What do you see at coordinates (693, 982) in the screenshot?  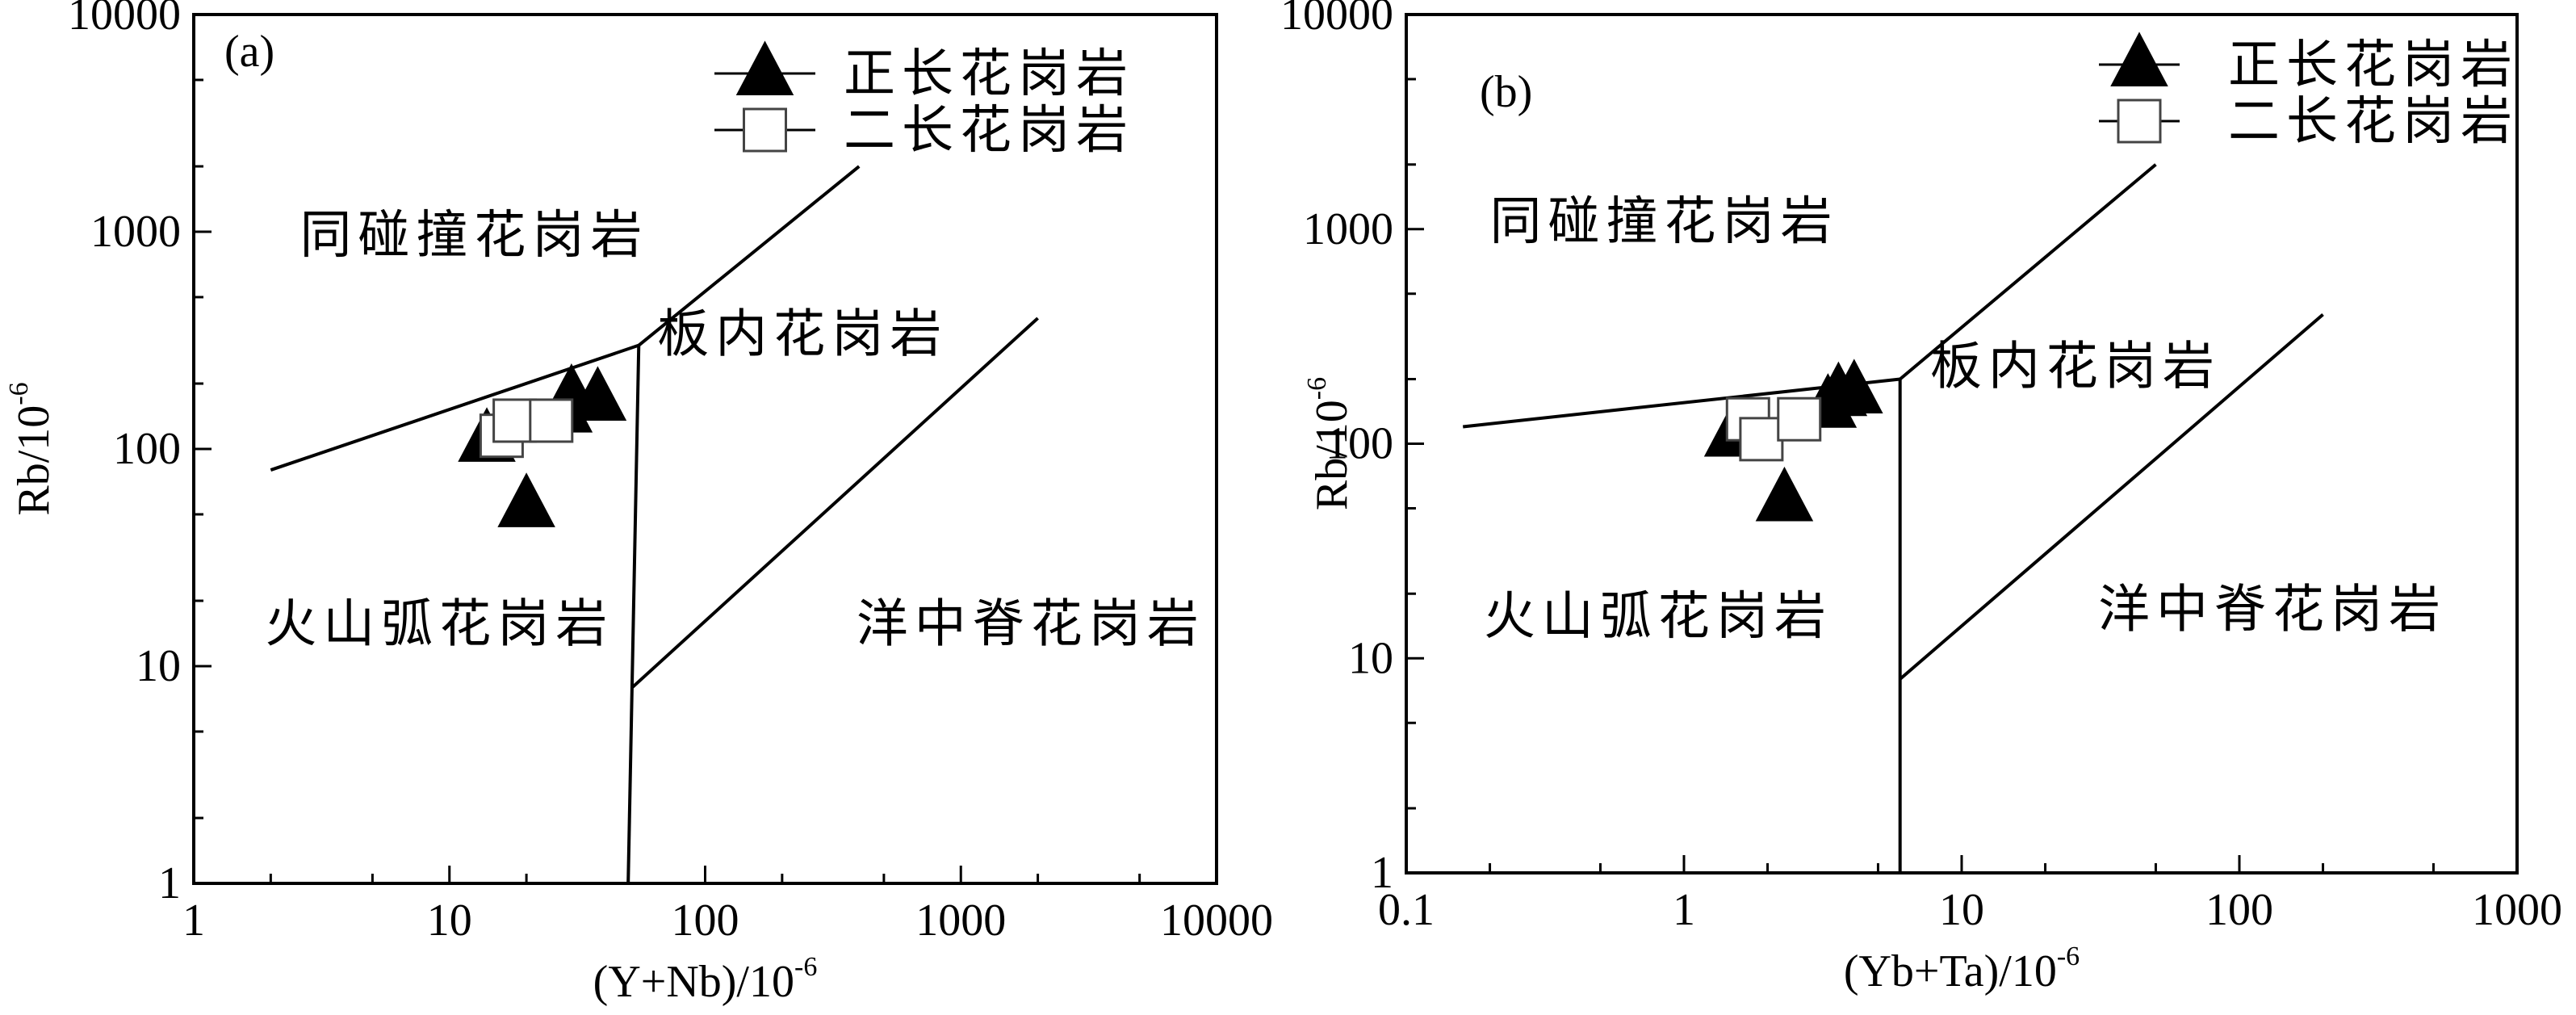 I see `x-axis-title-main: (Y+Nb)/10` at bounding box center [693, 982].